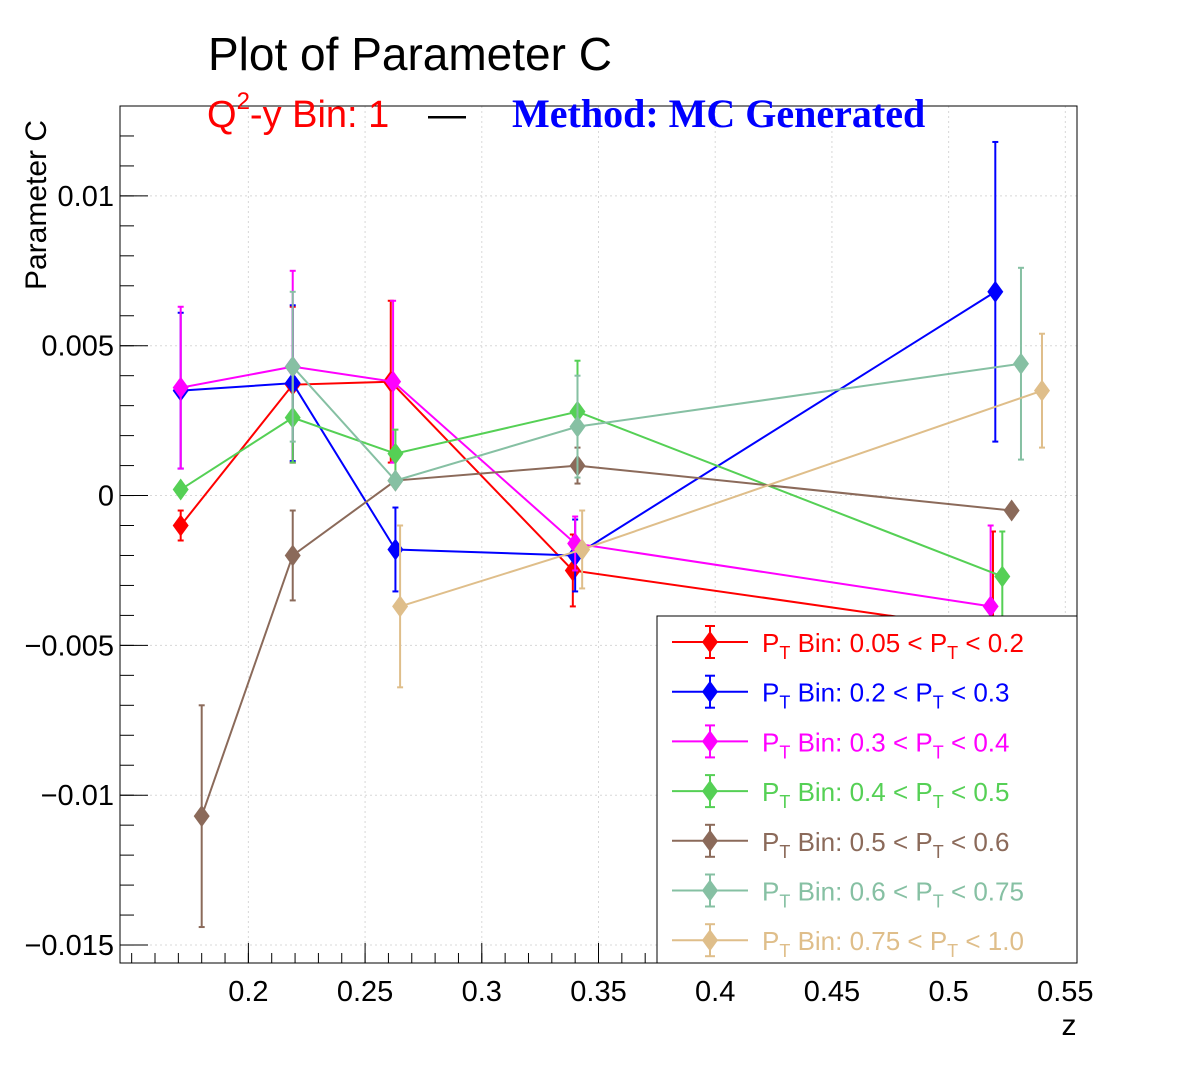 This screenshot has width=1196, height=1072. Describe the element at coordinates (243, 101) in the screenshot. I see `subtitle-sup: 2` at that location.